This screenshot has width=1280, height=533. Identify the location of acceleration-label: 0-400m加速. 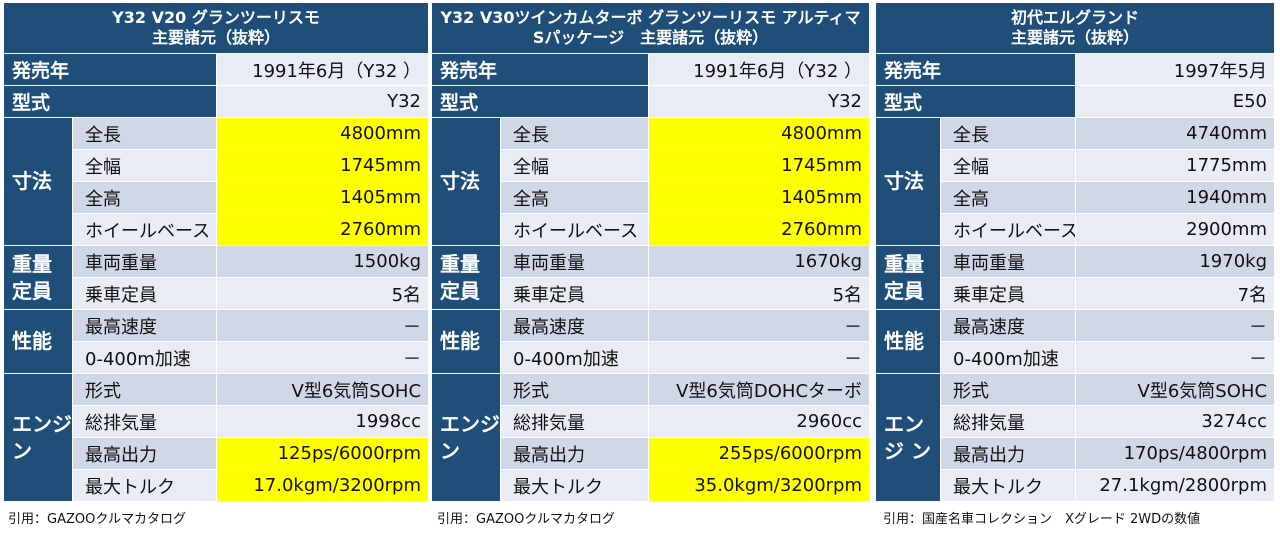
(1008, 357).